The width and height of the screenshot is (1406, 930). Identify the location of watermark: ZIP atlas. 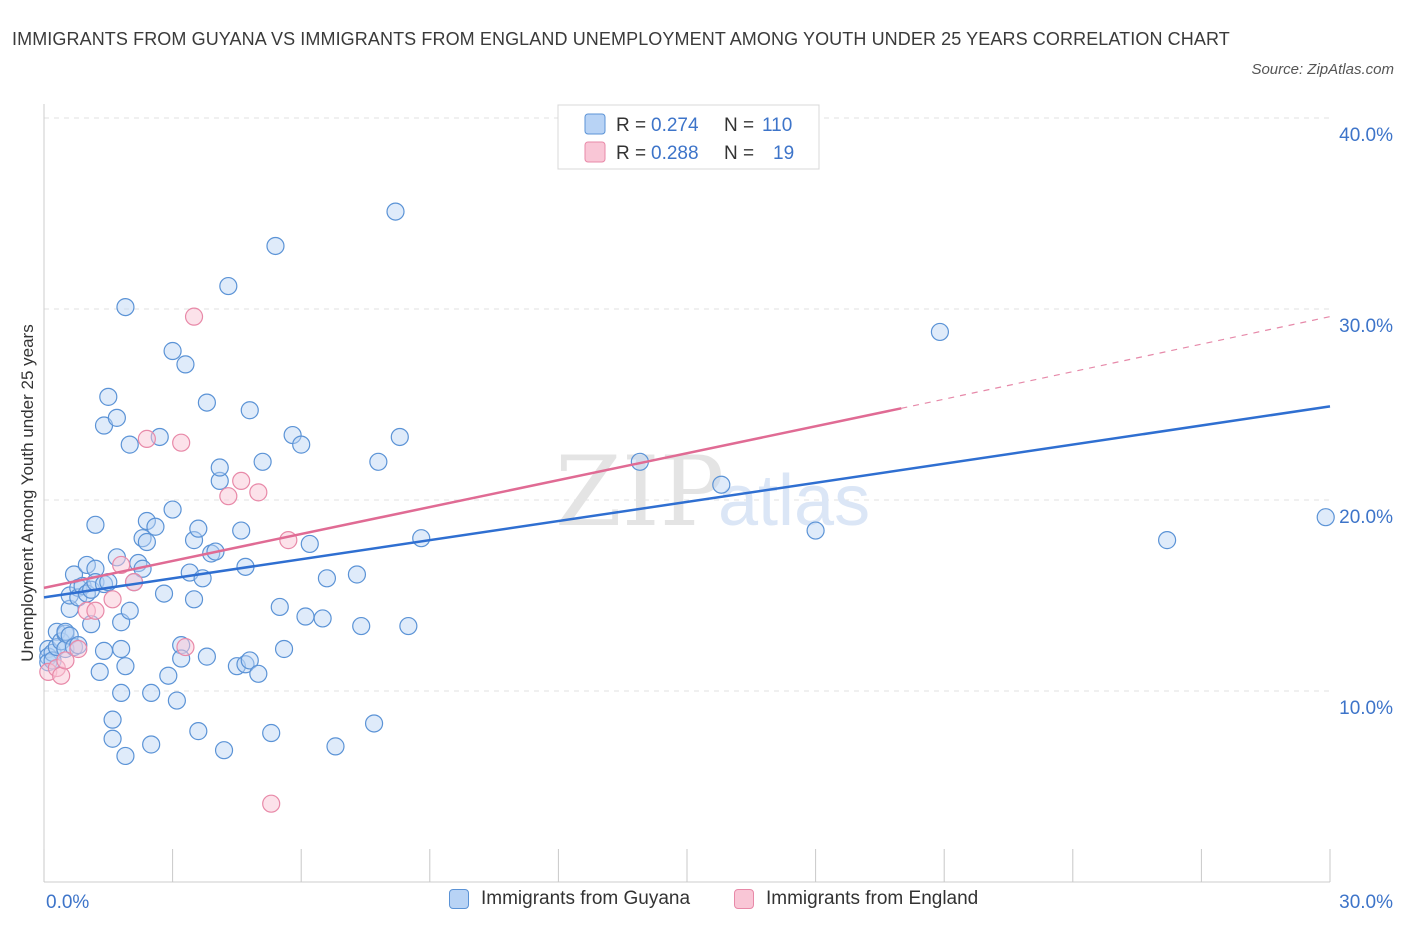
(712, 492).